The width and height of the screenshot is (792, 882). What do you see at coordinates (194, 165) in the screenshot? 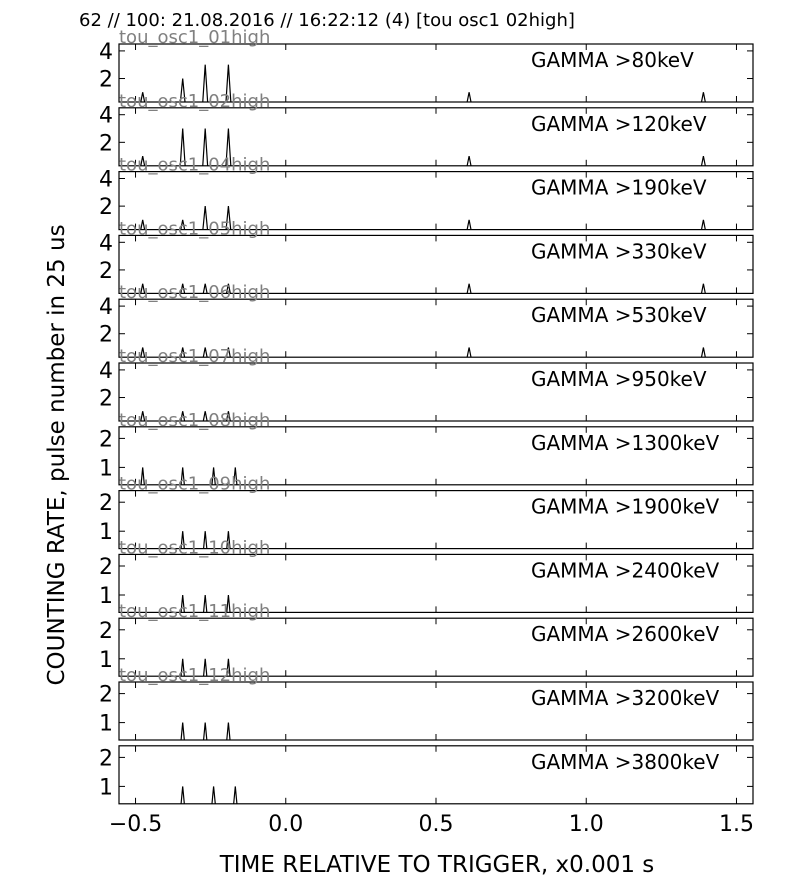
I see `osc-channel-label: tou_osc1_04high` at bounding box center [194, 165].